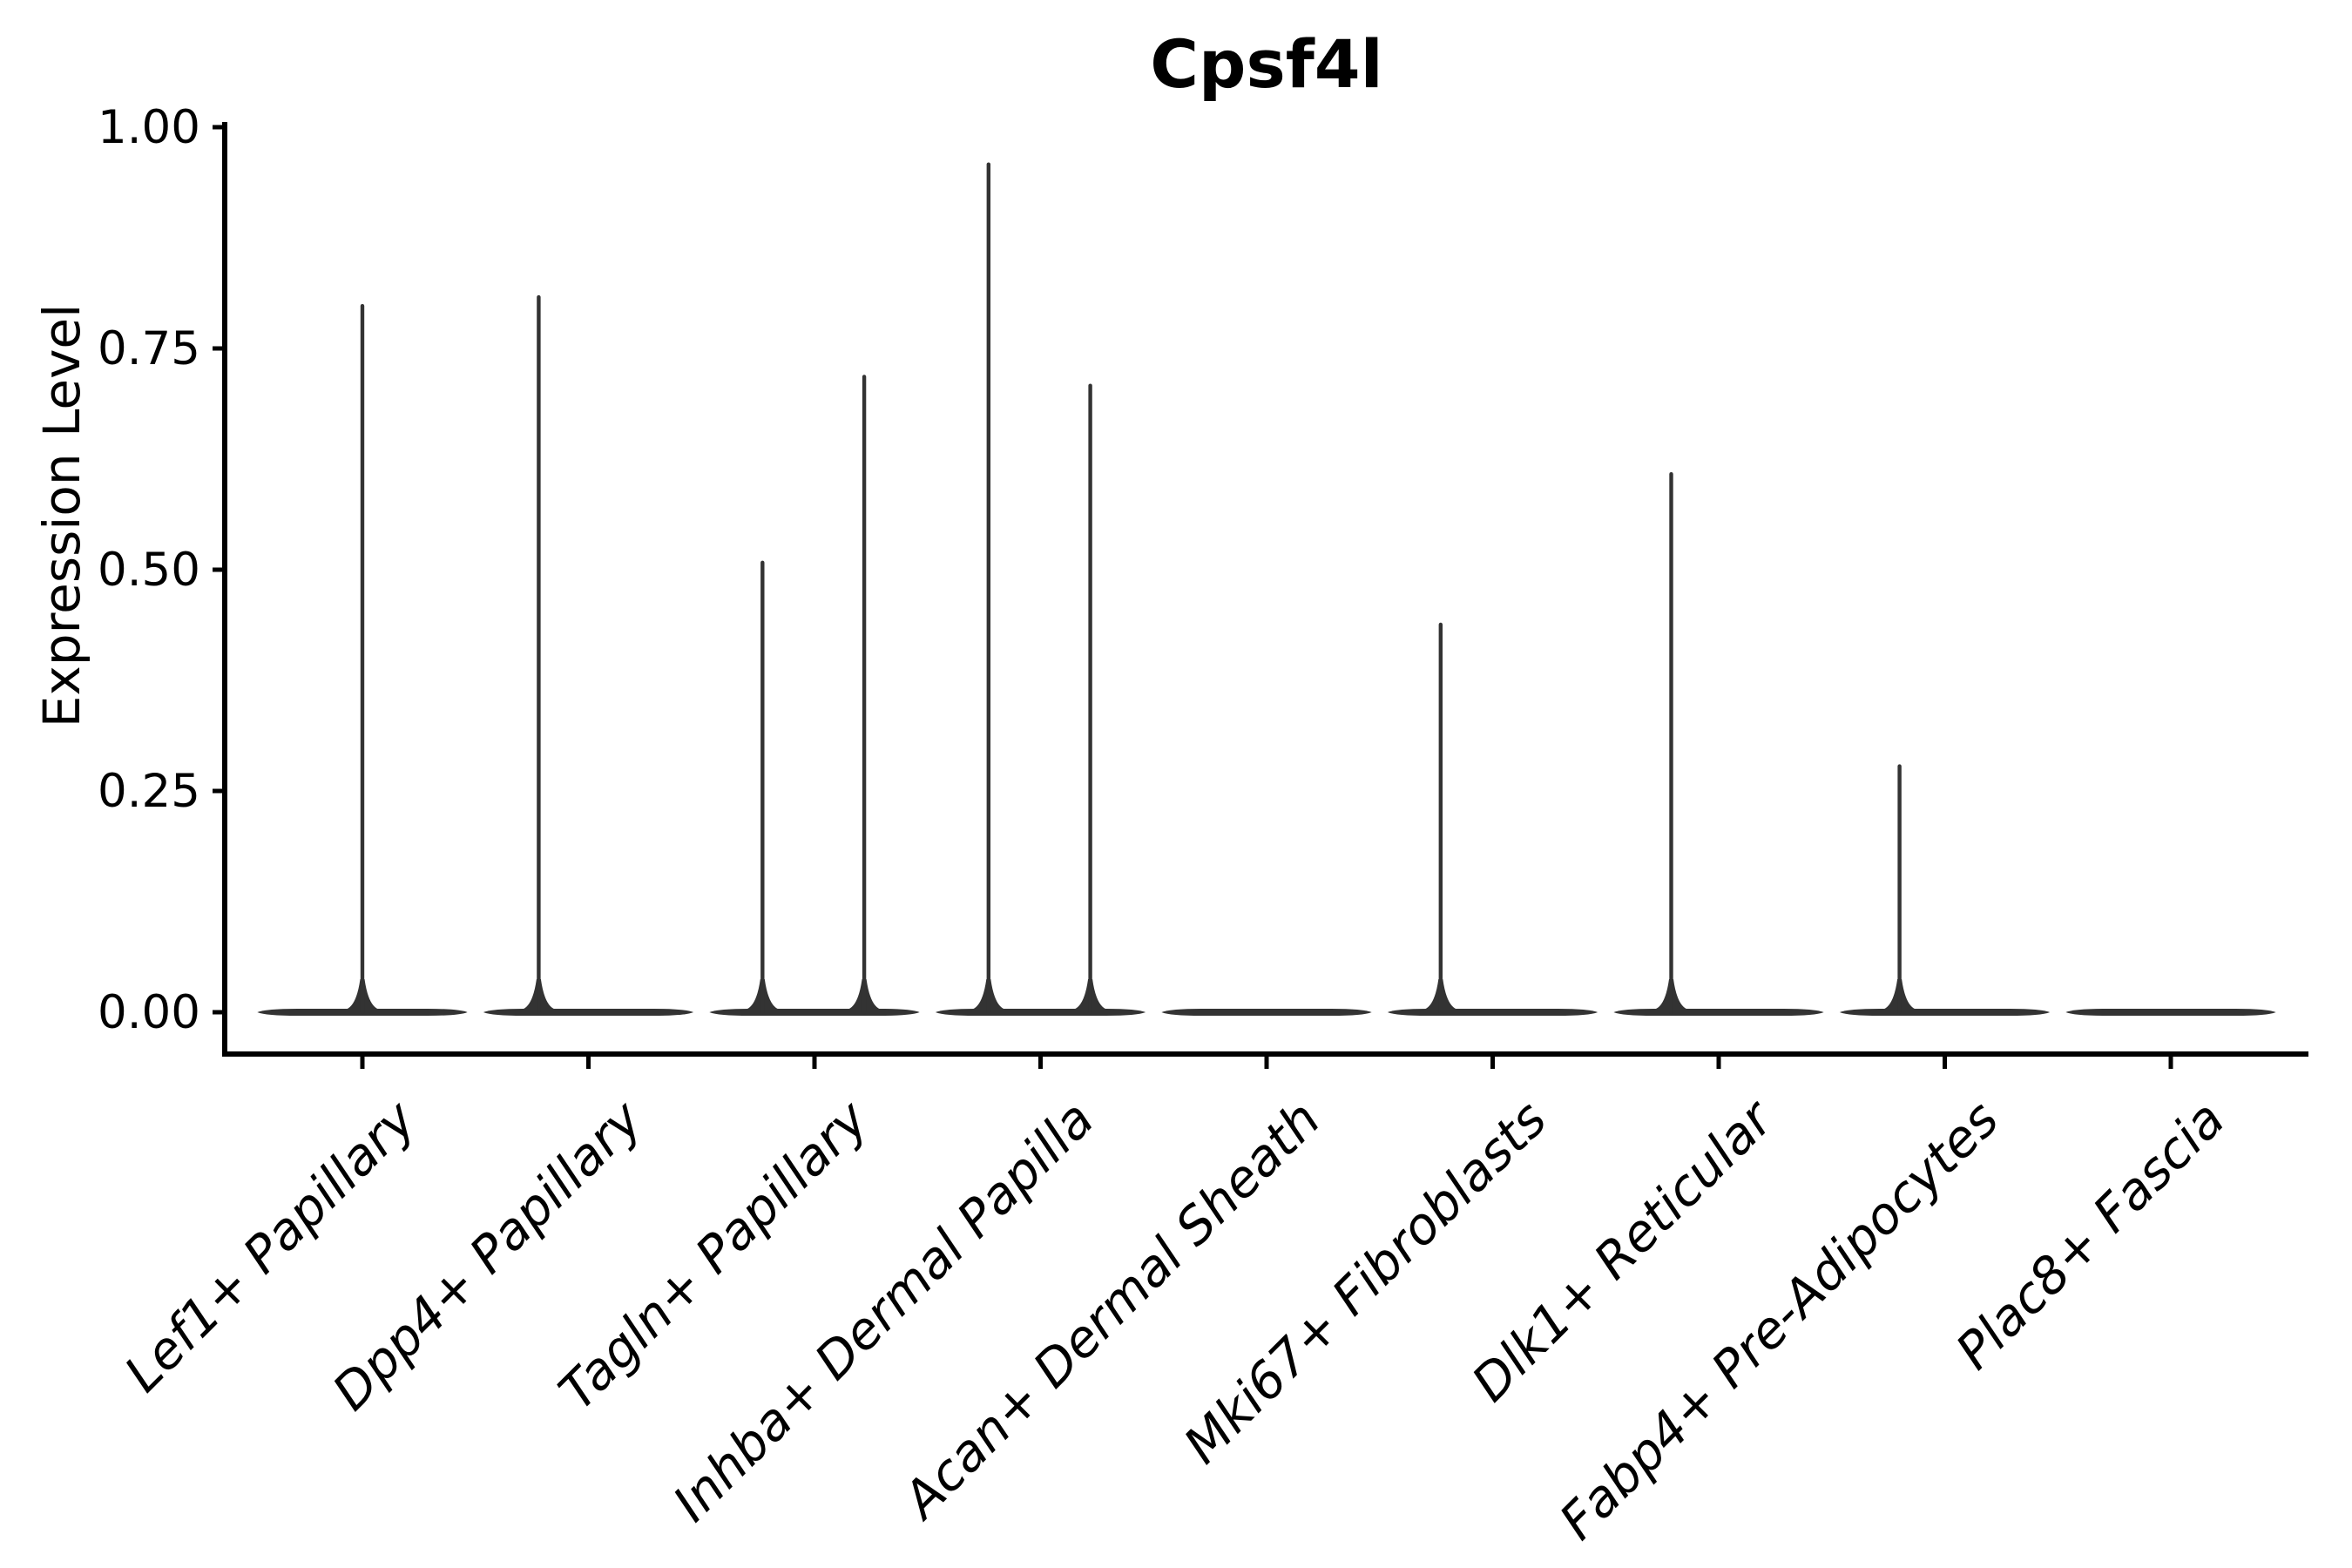  Describe the element at coordinates (1266, 64) in the screenshot. I see `chart-title: Cpsf4l` at that location.